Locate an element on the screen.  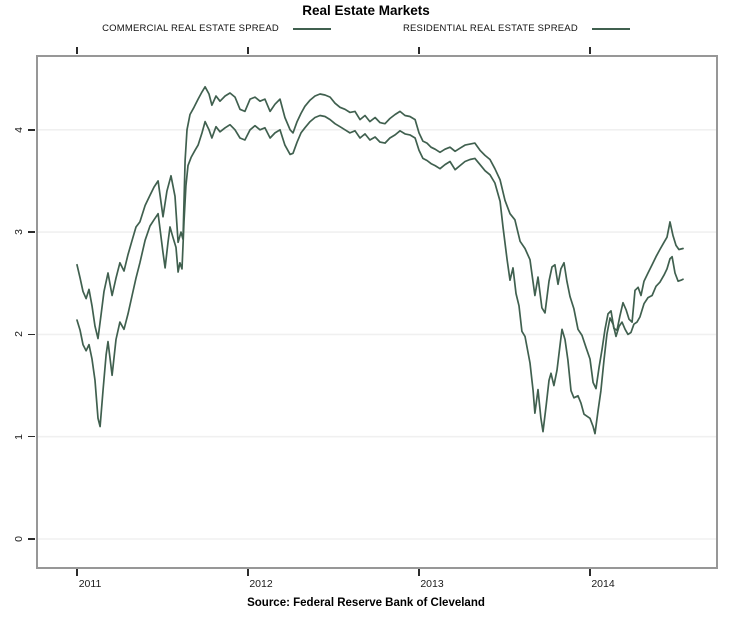
legend-item-residential: RESIDENTIAL REAL ESTATE SPREAD is located at coordinates (516, 28).